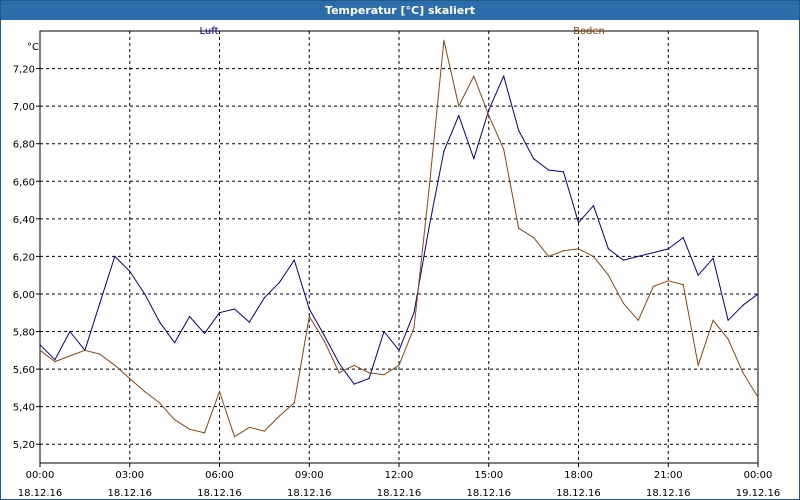  Describe the element at coordinates (24, 220) in the screenshot. I see `y-tick-label: 6,40` at that location.